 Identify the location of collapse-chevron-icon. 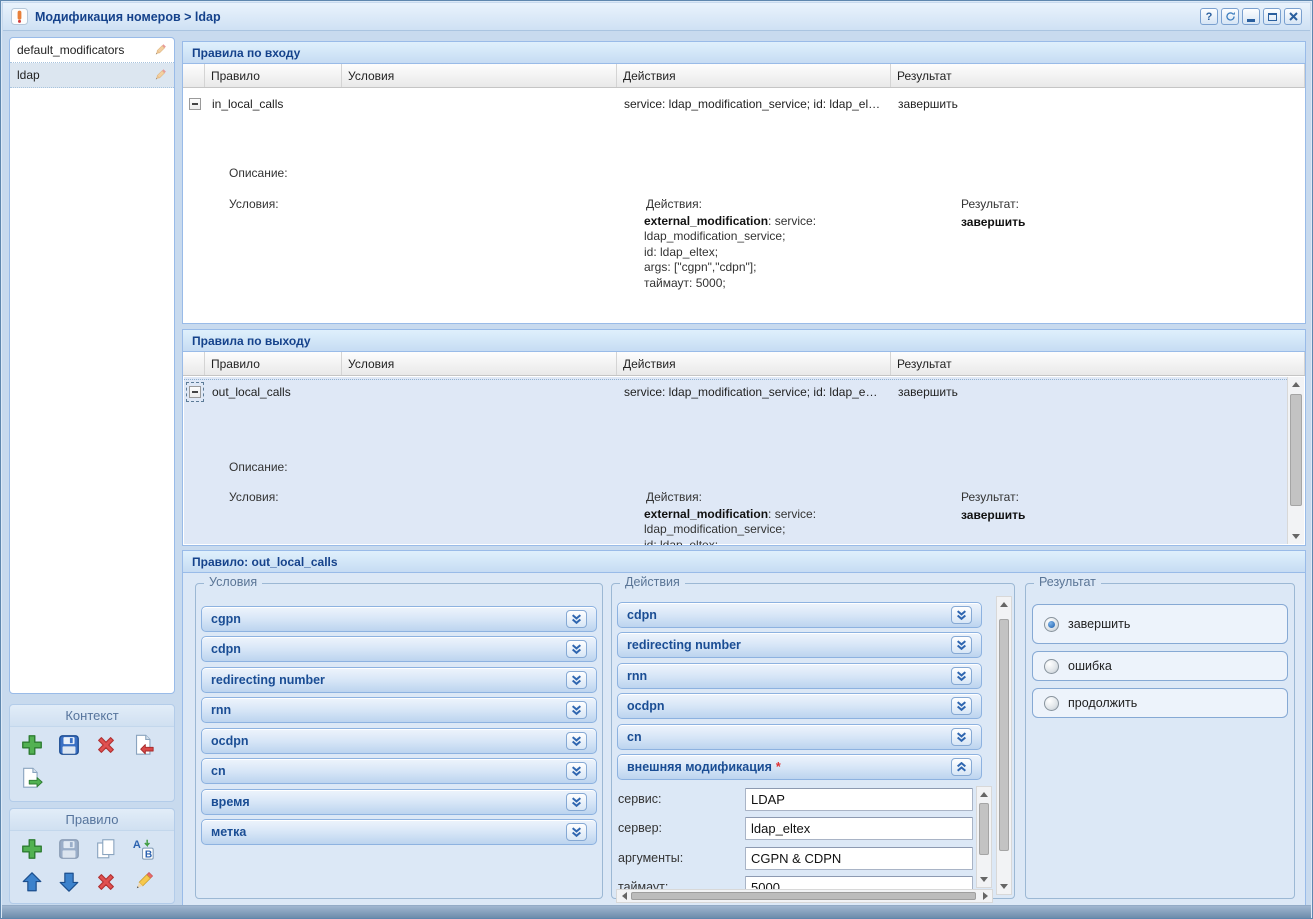
(961, 767).